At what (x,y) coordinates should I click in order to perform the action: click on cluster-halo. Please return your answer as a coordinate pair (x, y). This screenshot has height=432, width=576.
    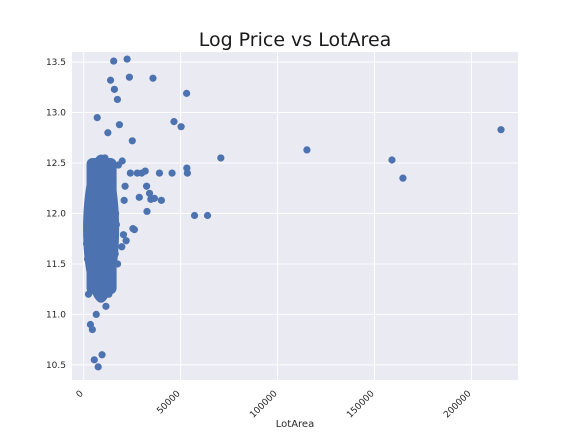
    Looking at the image, I should click on (101, 228).